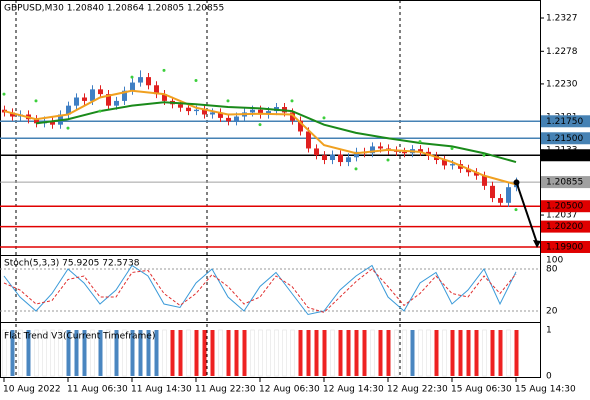  Describe the element at coordinates (417, 390) in the screenshot. I see `x-tick-label: 12 Aug 22:30` at that location.